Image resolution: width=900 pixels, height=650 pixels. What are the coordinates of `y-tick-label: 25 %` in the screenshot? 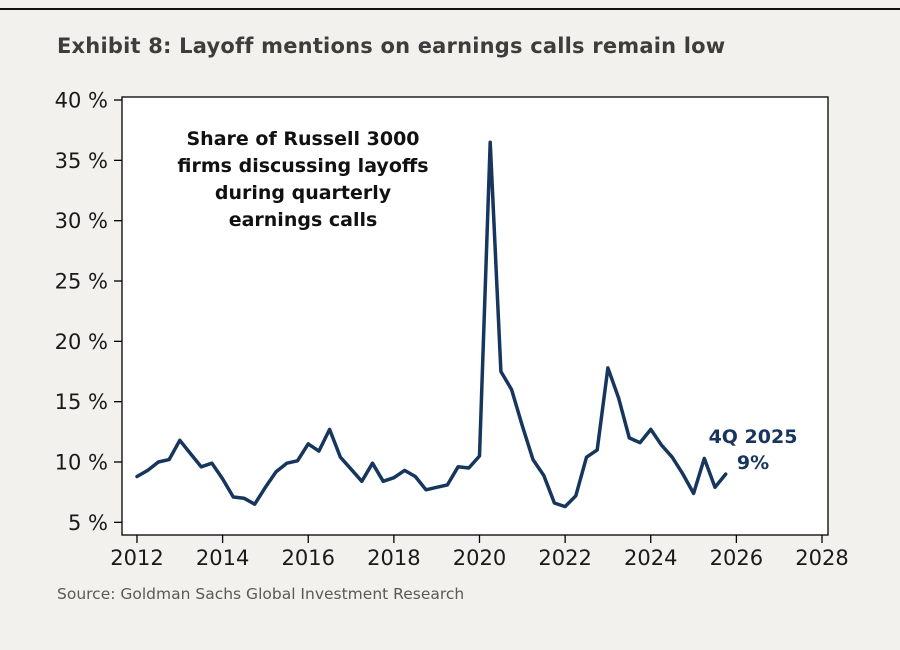 It's located at (81, 282).